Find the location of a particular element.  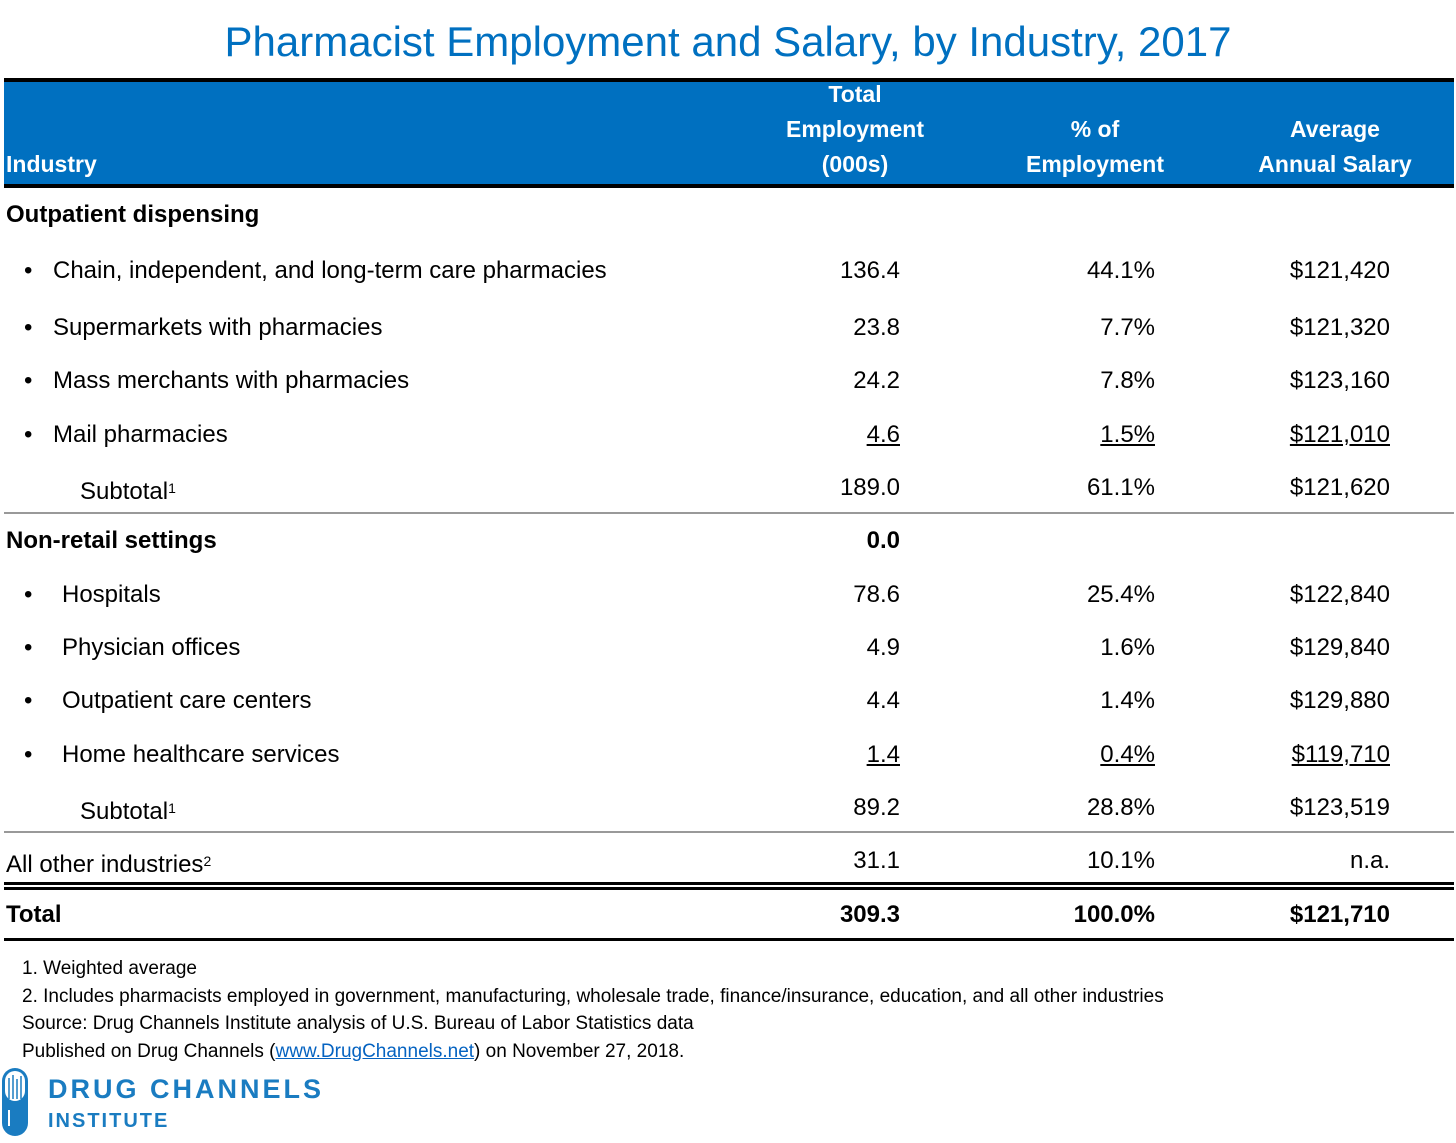

row-label-text: Physician offices is located at coordinates (151, 647).